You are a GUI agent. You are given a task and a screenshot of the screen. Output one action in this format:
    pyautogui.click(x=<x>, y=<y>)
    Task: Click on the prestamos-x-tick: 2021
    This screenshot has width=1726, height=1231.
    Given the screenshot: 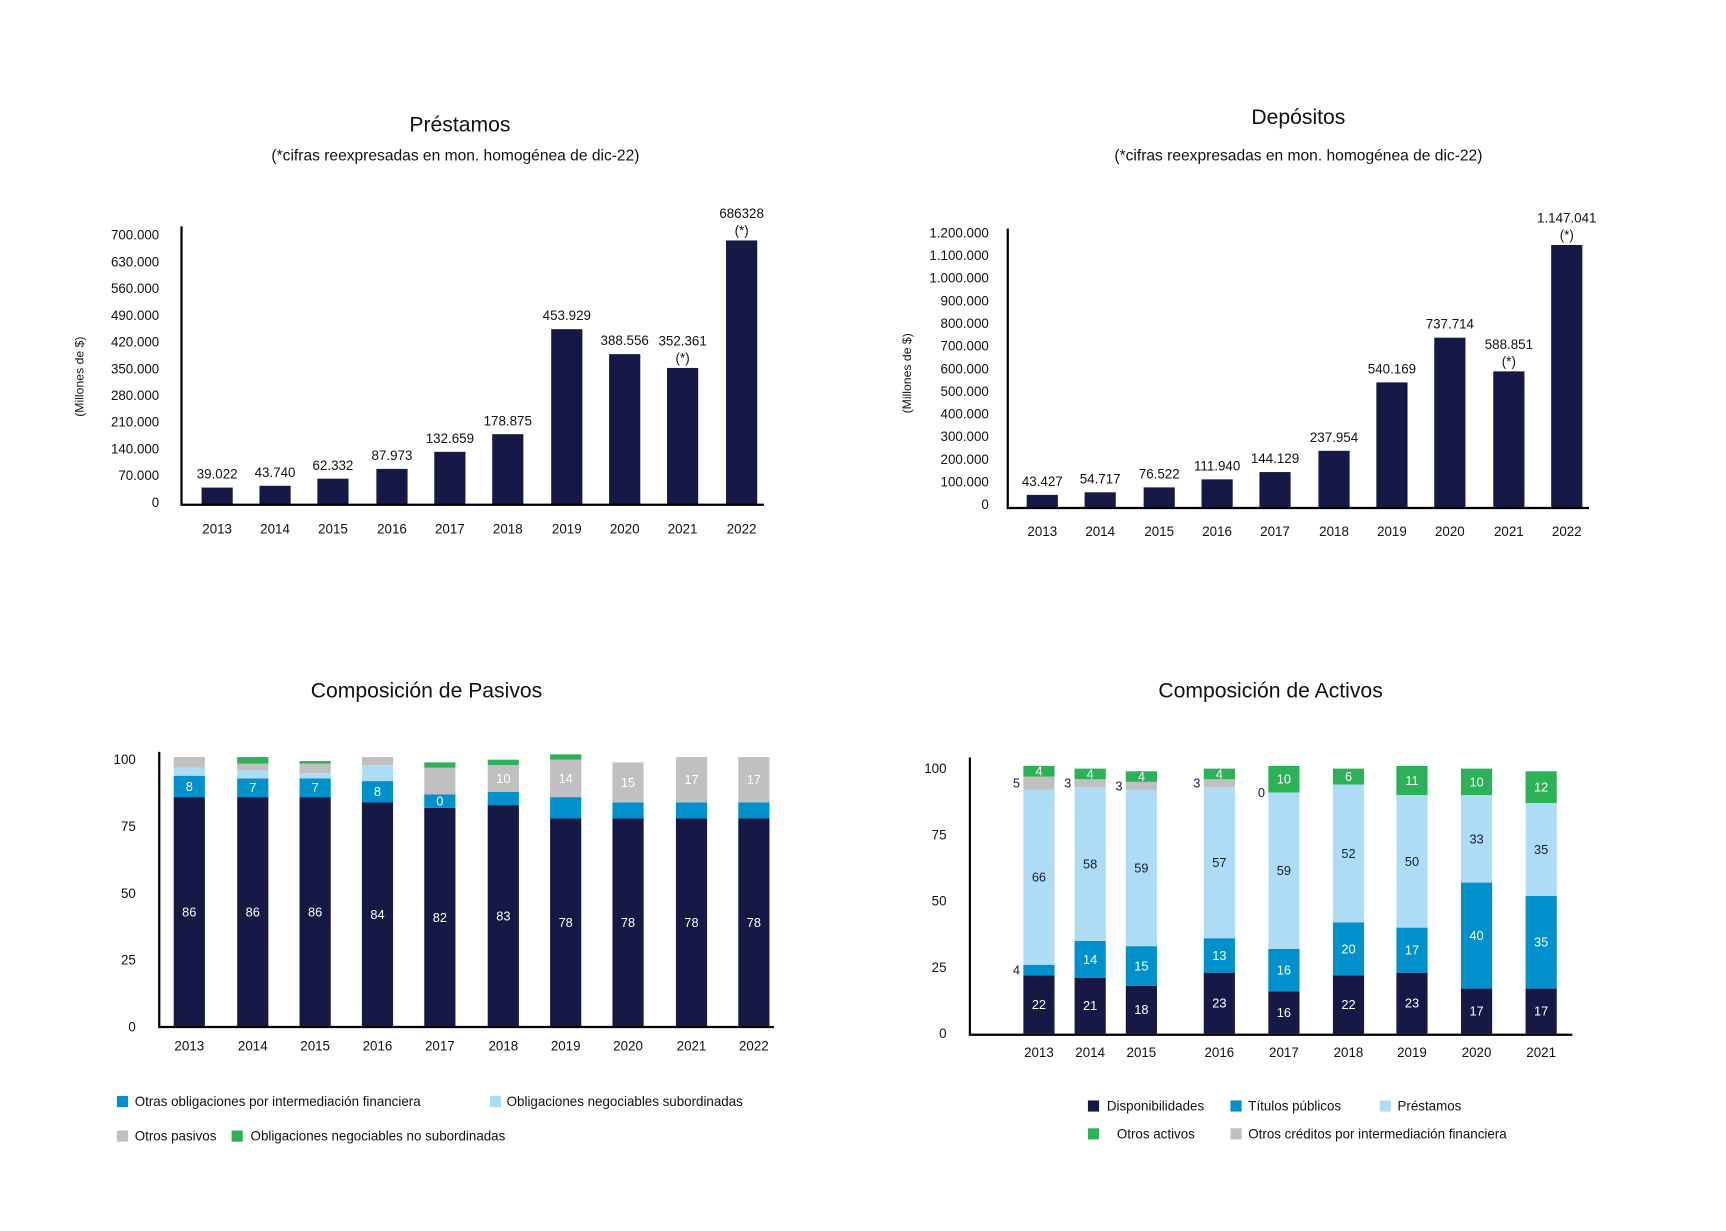 What is the action you would take?
    pyautogui.click(x=683, y=529)
    